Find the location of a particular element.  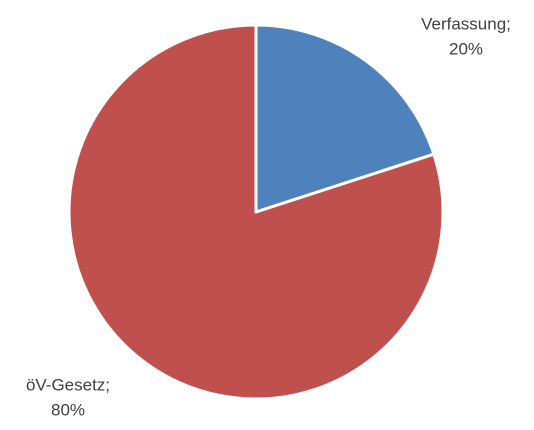

slice-label: Verfassung; is located at coordinates (466, 23).